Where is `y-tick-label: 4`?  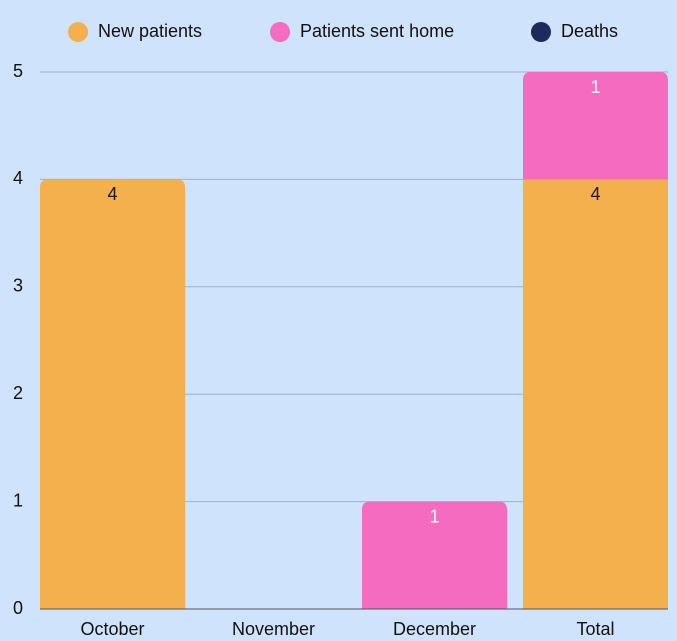 y-tick-label: 4 is located at coordinates (18, 178).